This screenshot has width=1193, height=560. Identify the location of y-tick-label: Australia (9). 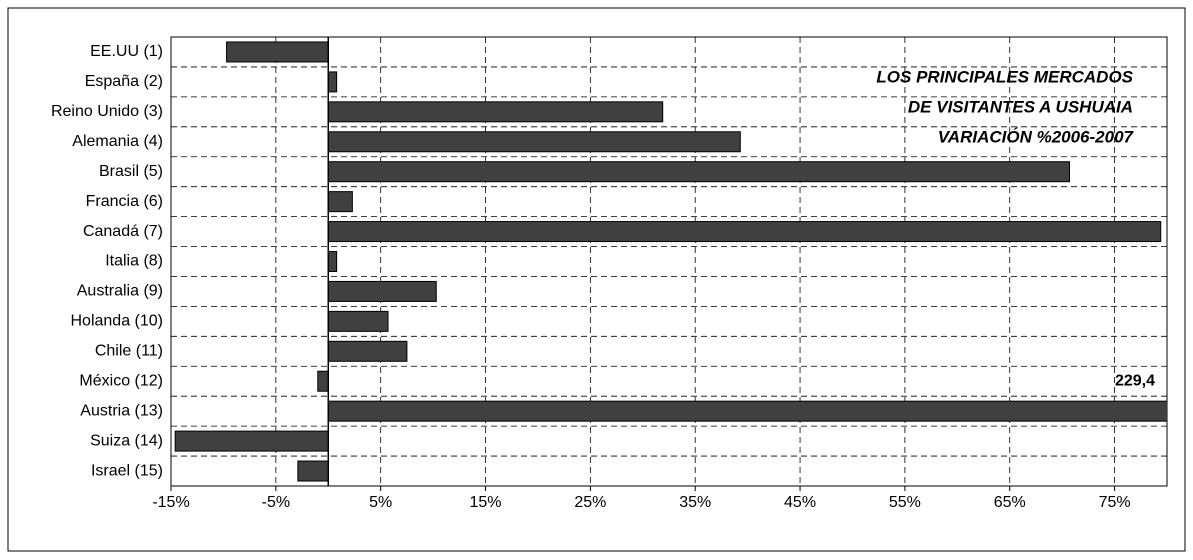
(120, 291).